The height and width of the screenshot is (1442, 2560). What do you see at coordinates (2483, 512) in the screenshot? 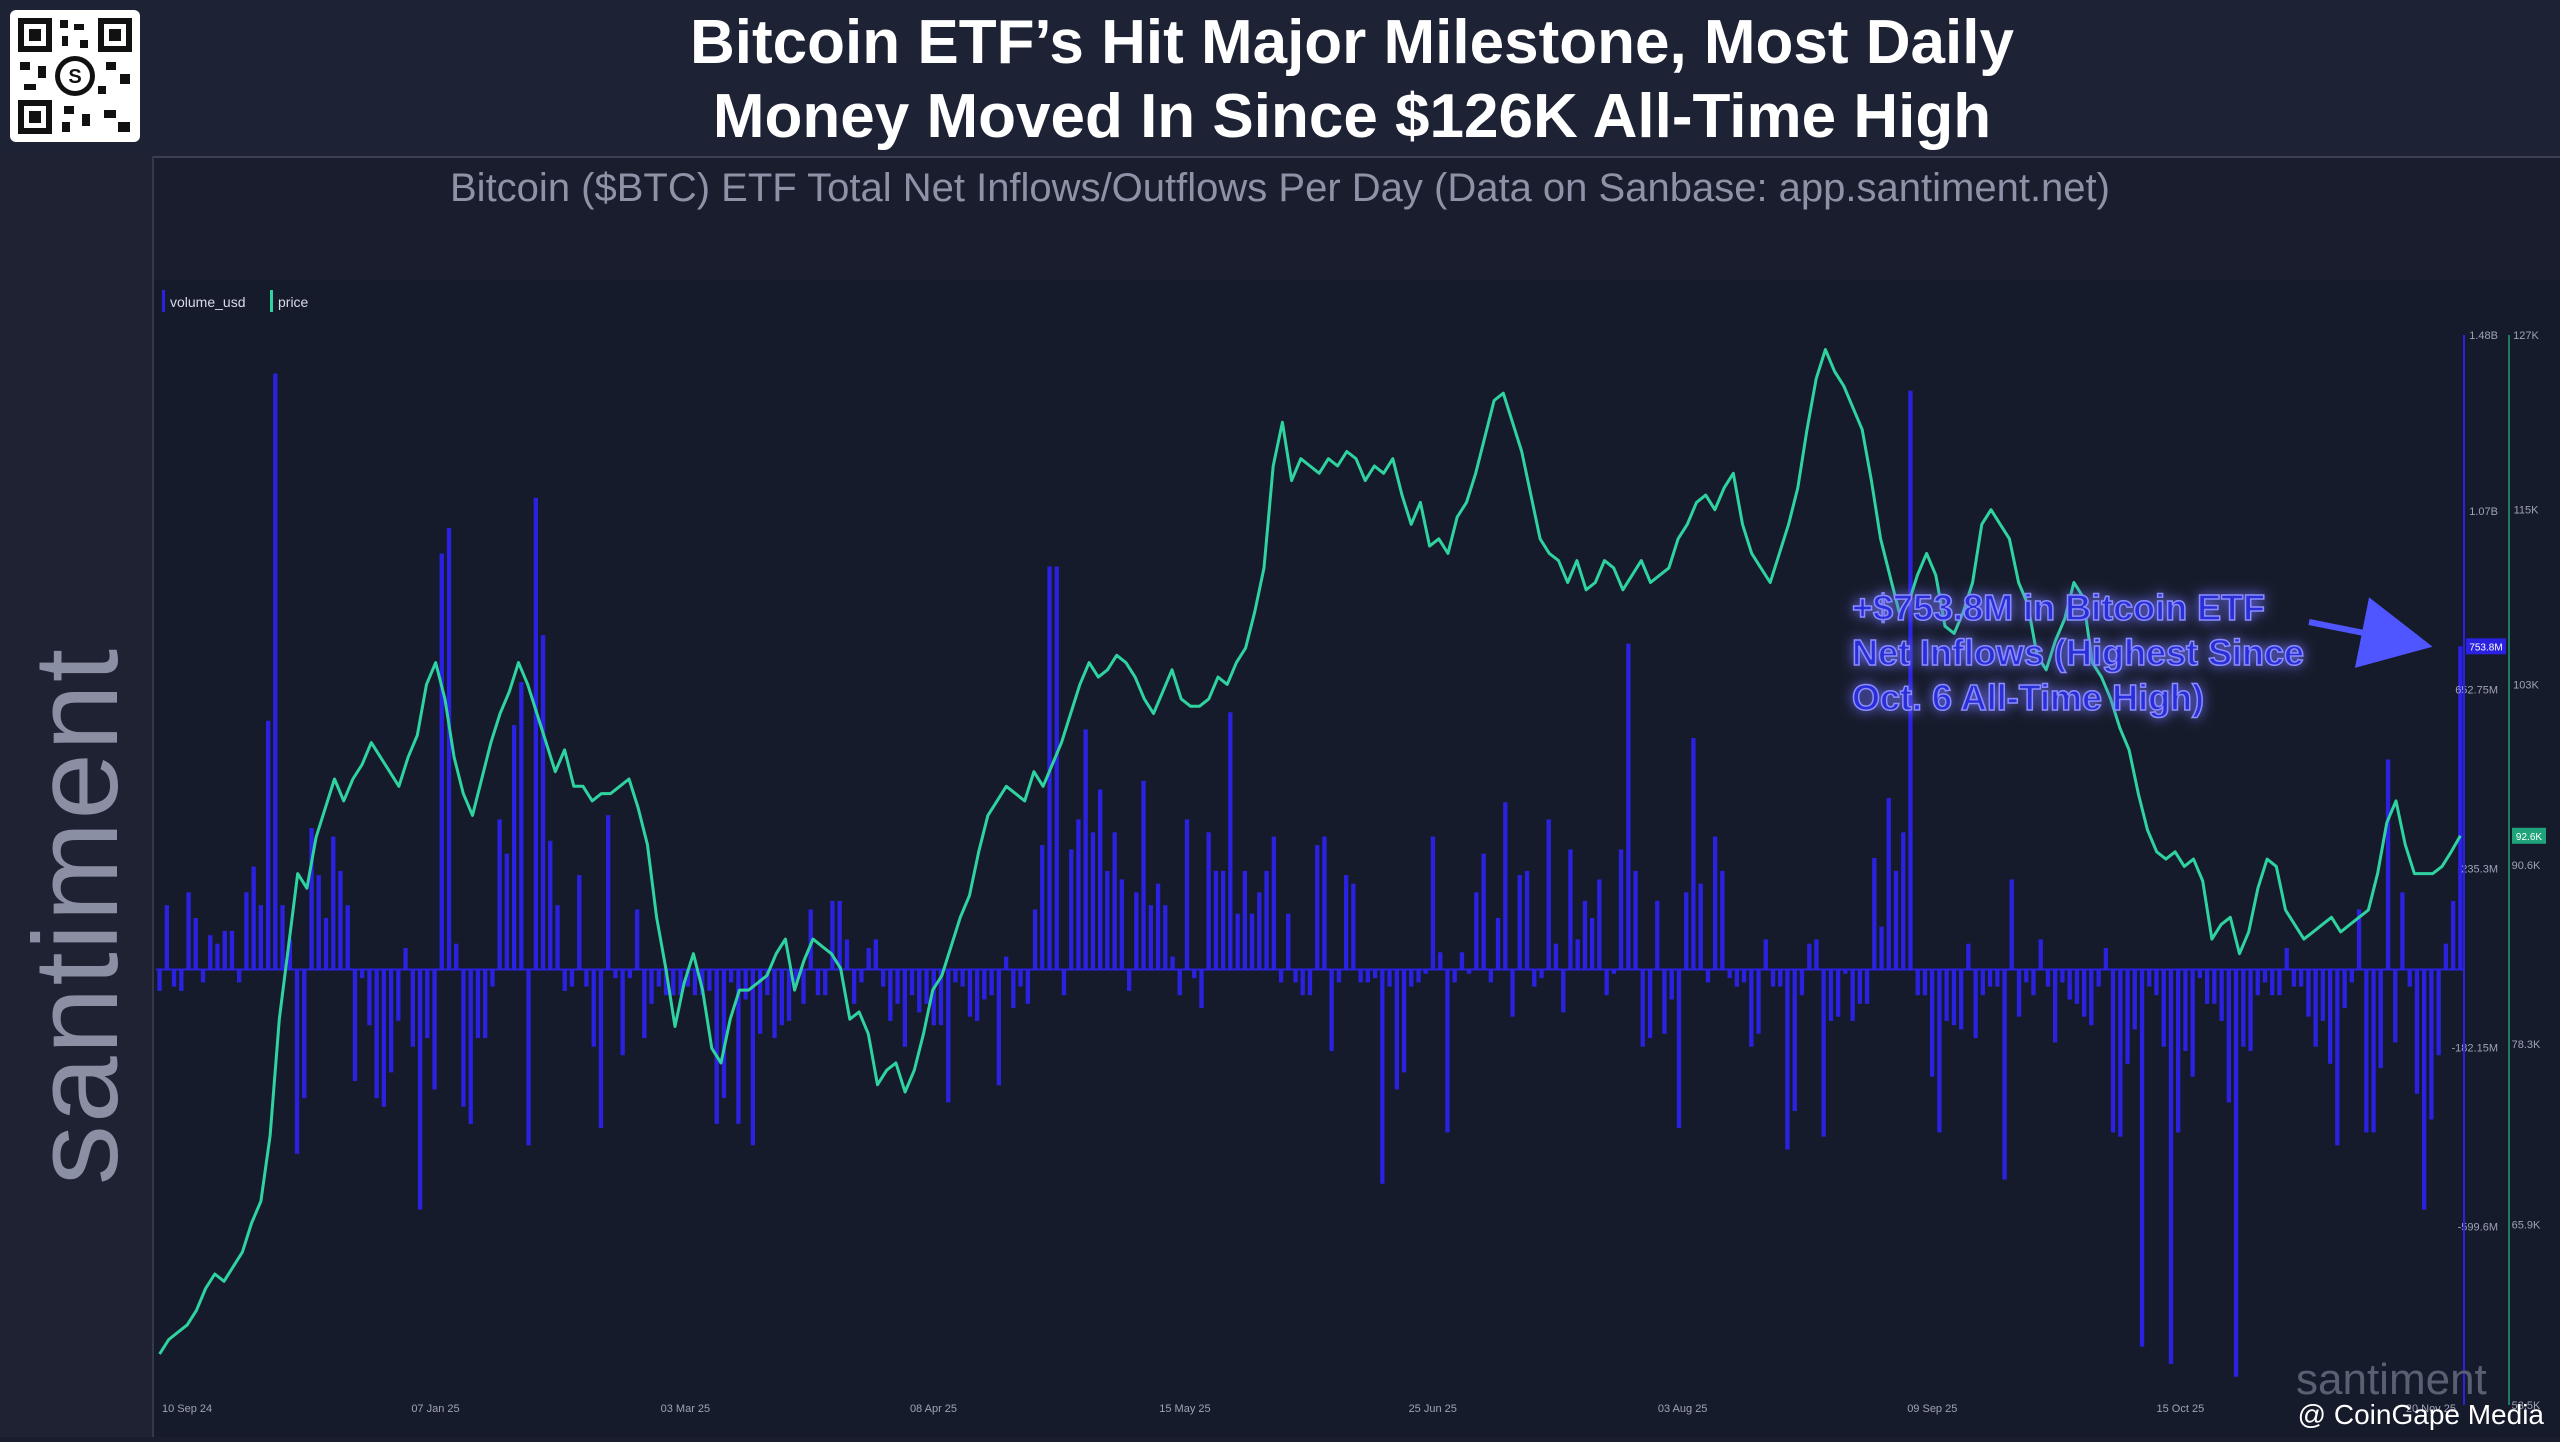
I see `y-left-tick-label: 1.07B` at bounding box center [2483, 512].